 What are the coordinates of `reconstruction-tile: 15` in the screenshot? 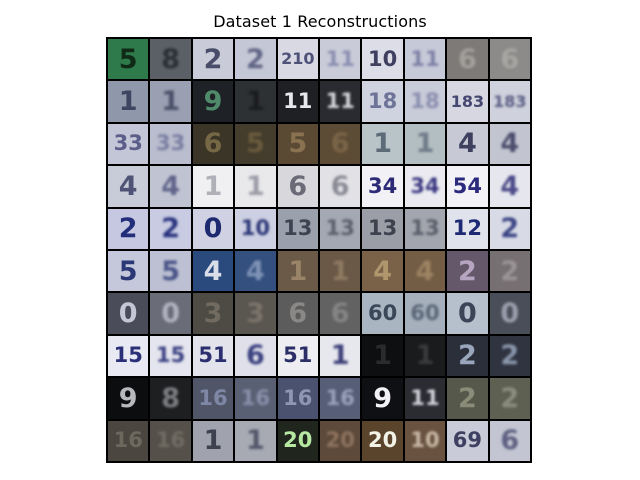 It's located at (128, 356).